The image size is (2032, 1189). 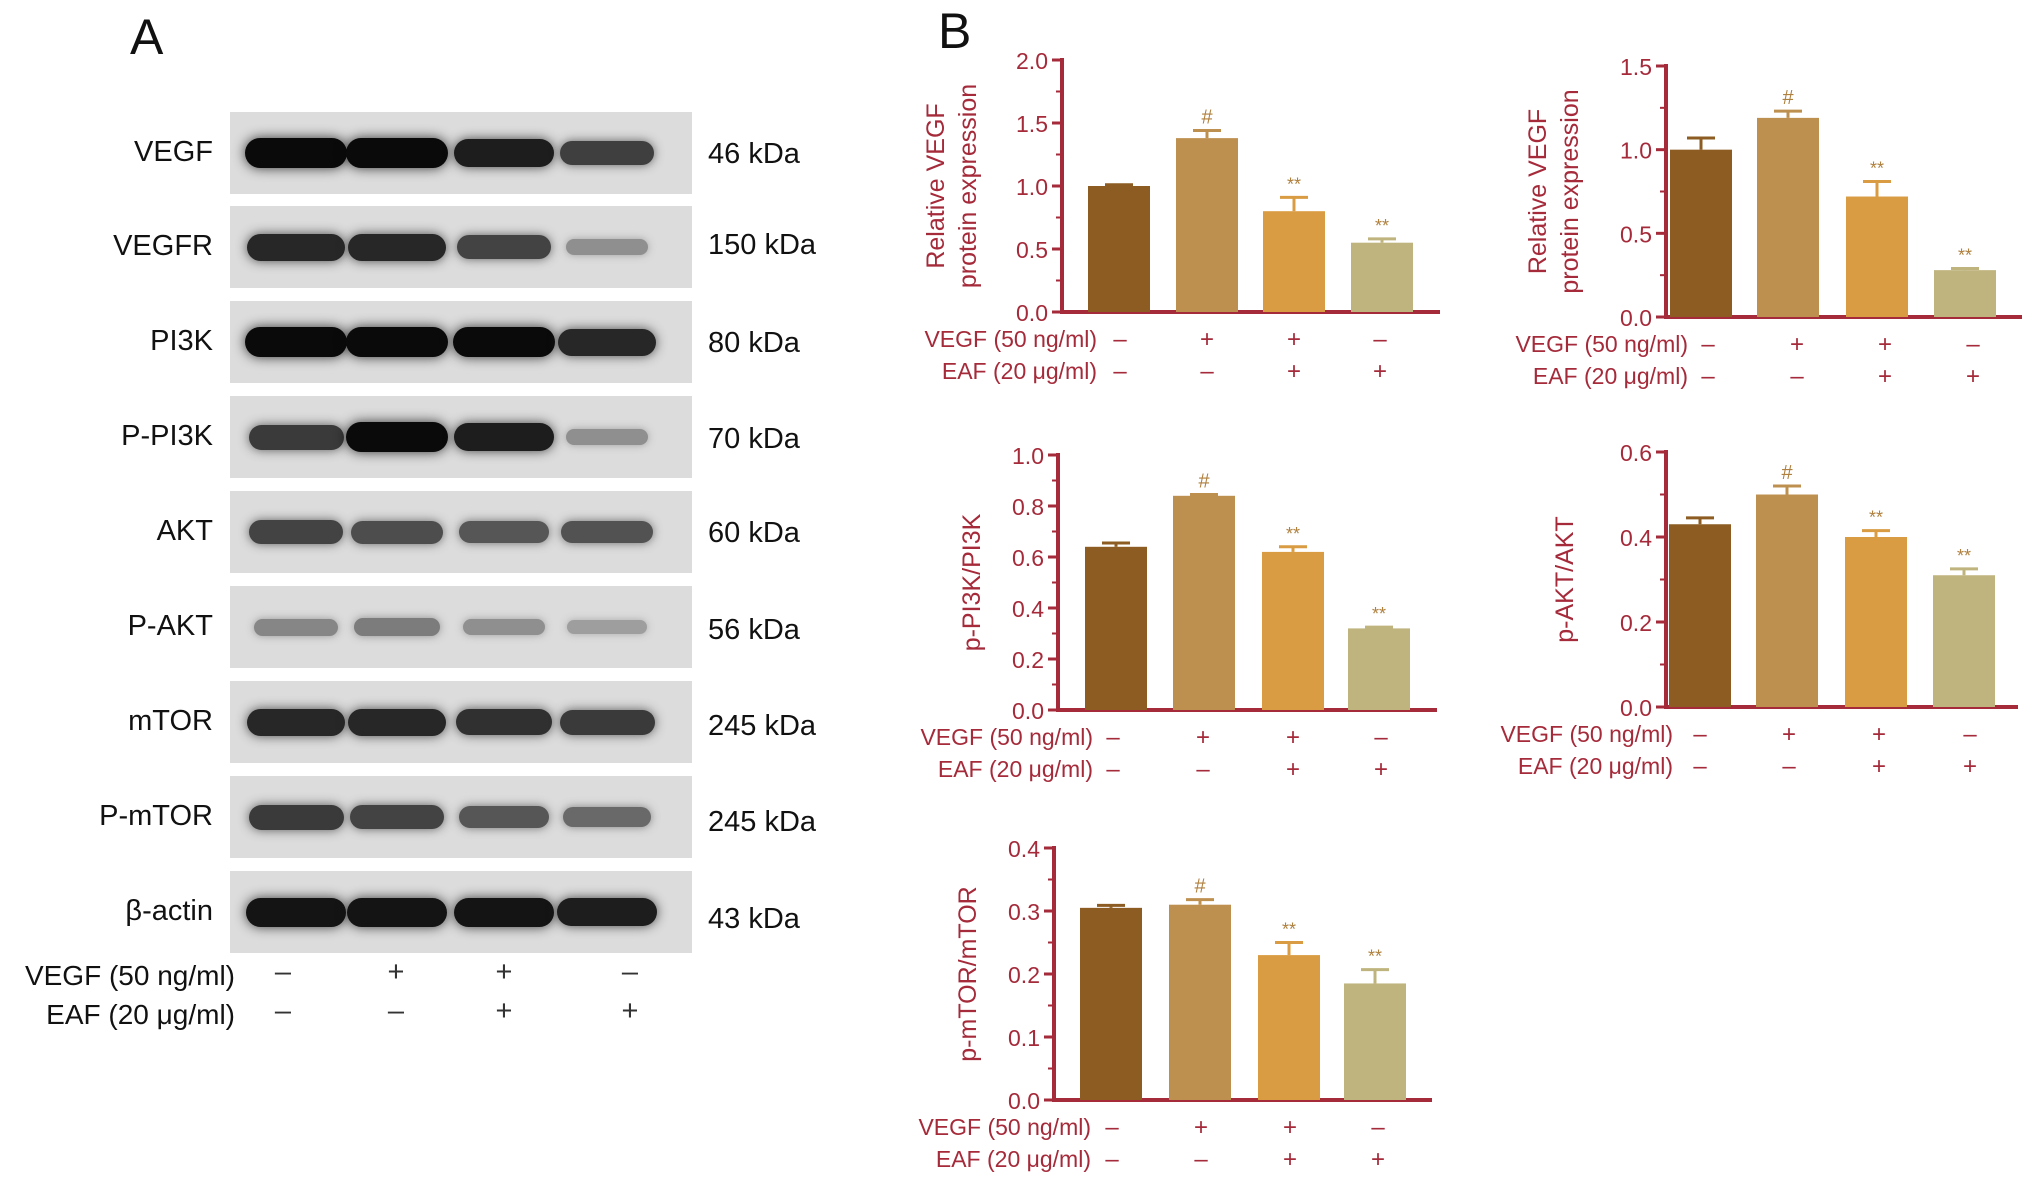 I want to click on blot-kda-label: 60 kDa, so click(x=754, y=533).